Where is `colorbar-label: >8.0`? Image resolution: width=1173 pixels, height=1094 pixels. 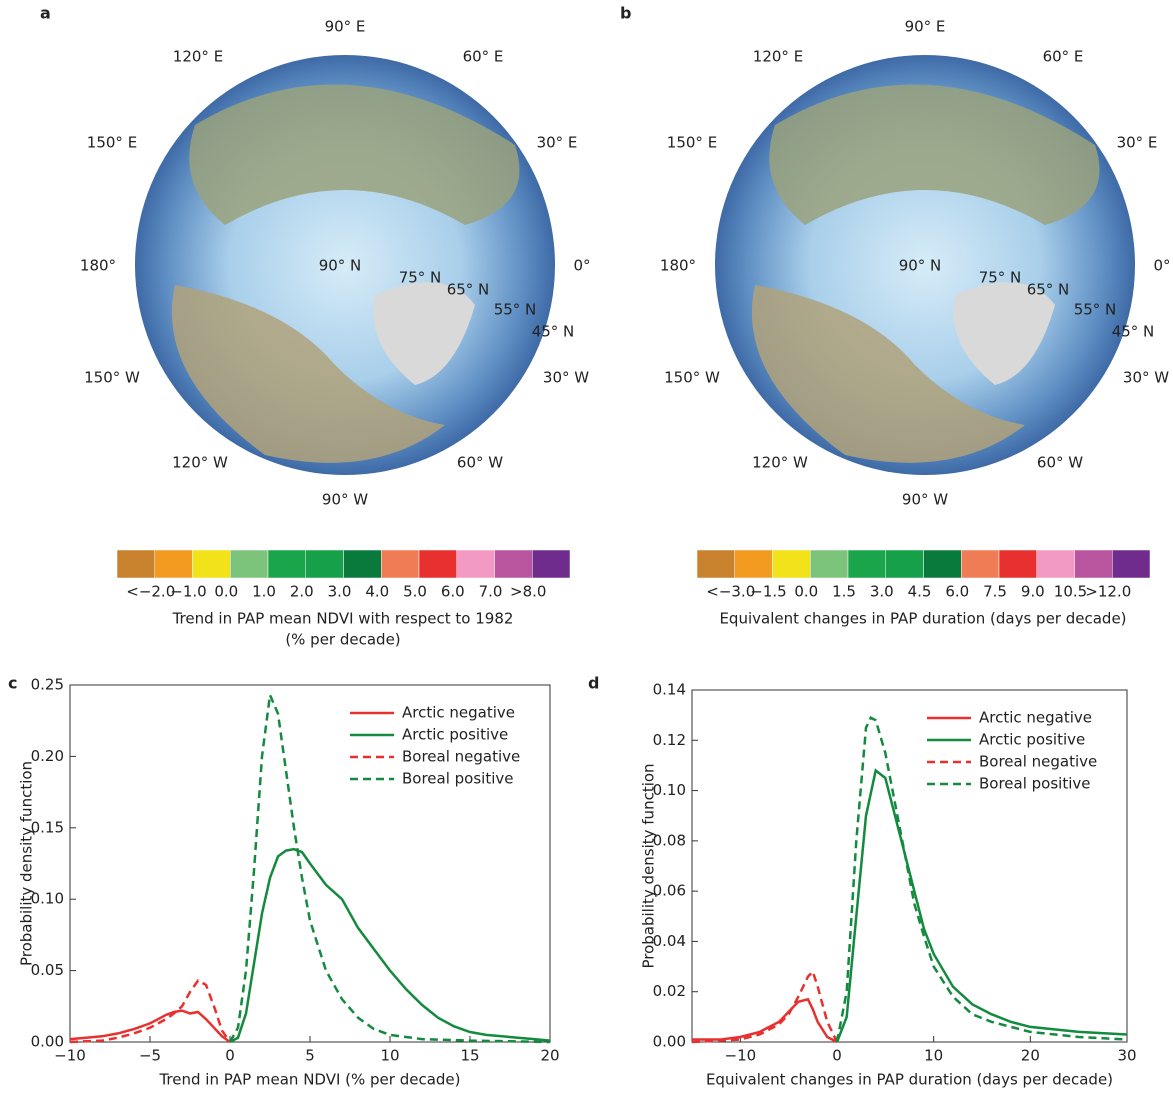 colorbar-label: >8.0 is located at coordinates (528, 592).